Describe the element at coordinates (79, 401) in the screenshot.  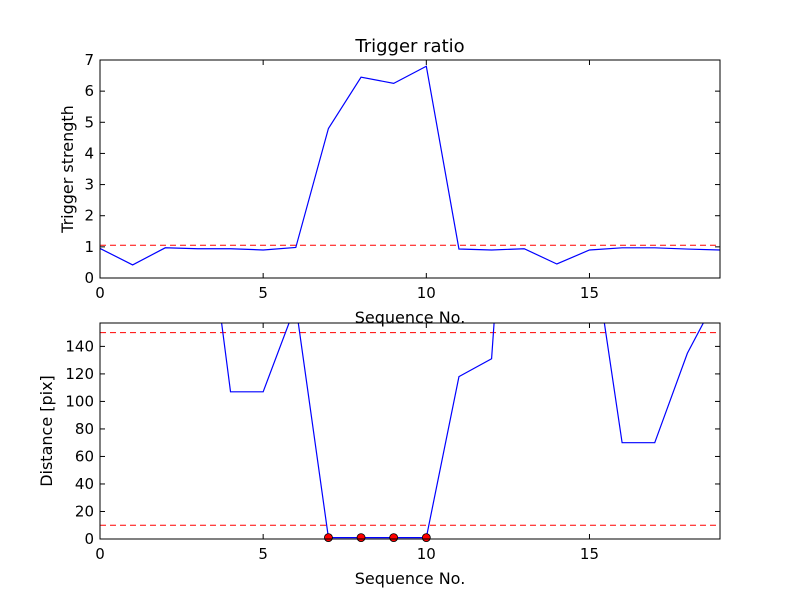
I see `y-tick-label: 100` at that location.